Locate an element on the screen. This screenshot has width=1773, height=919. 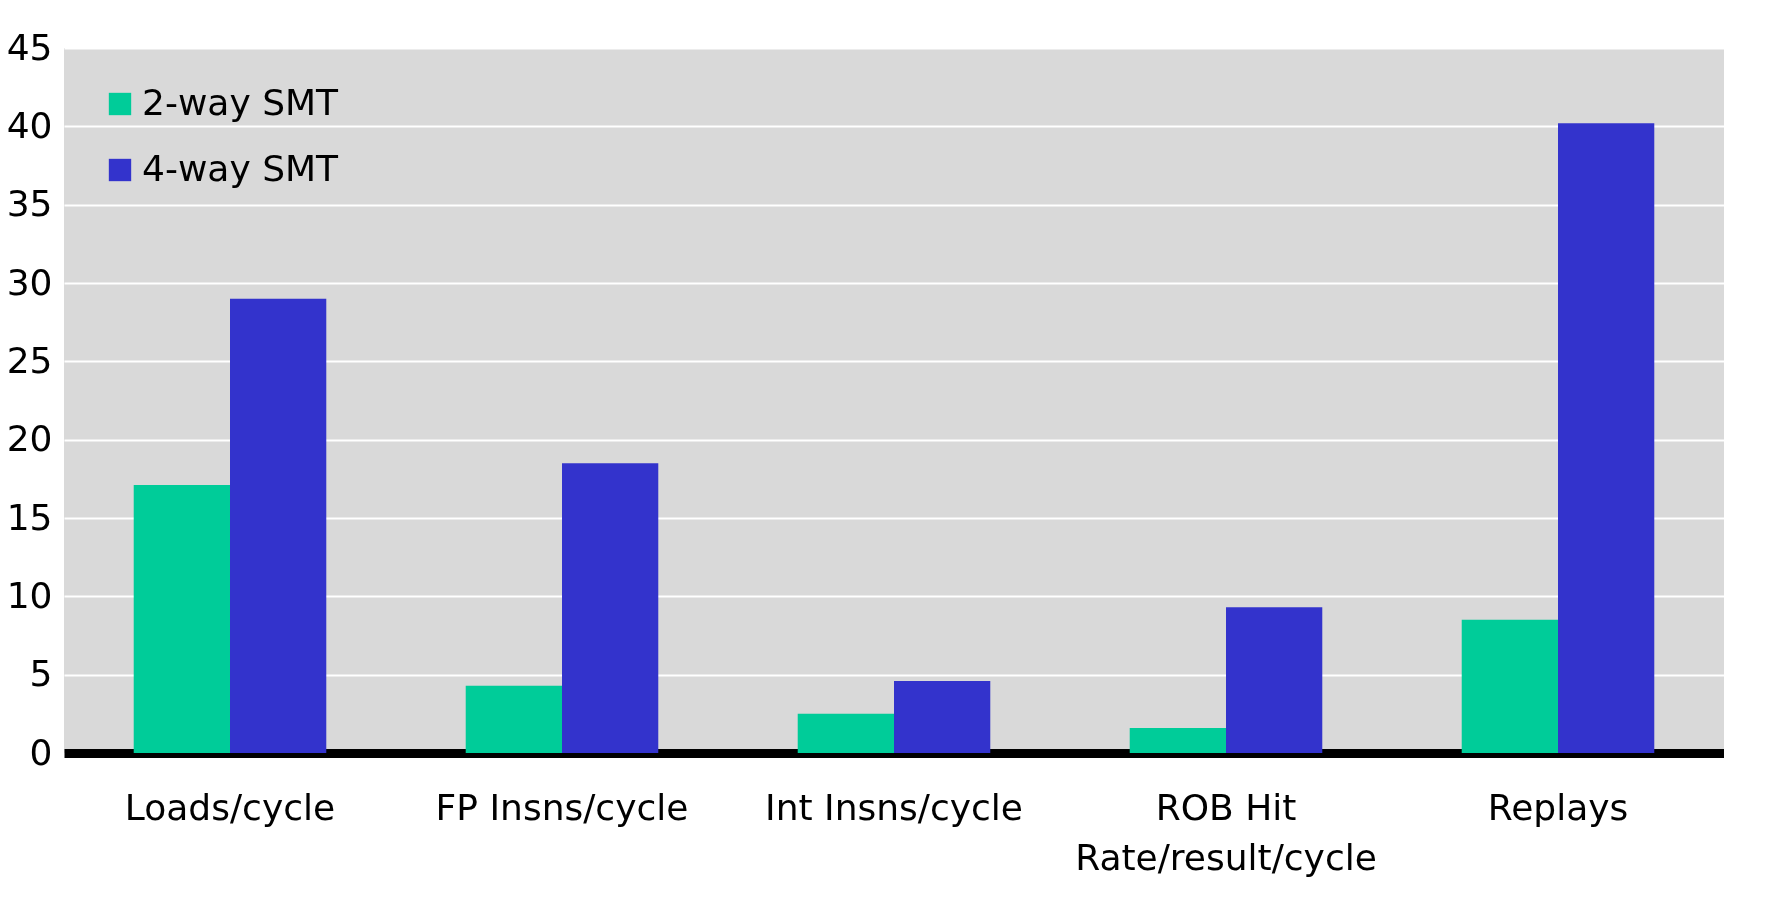
y-tick-label: 25 is located at coordinates (29, 360).